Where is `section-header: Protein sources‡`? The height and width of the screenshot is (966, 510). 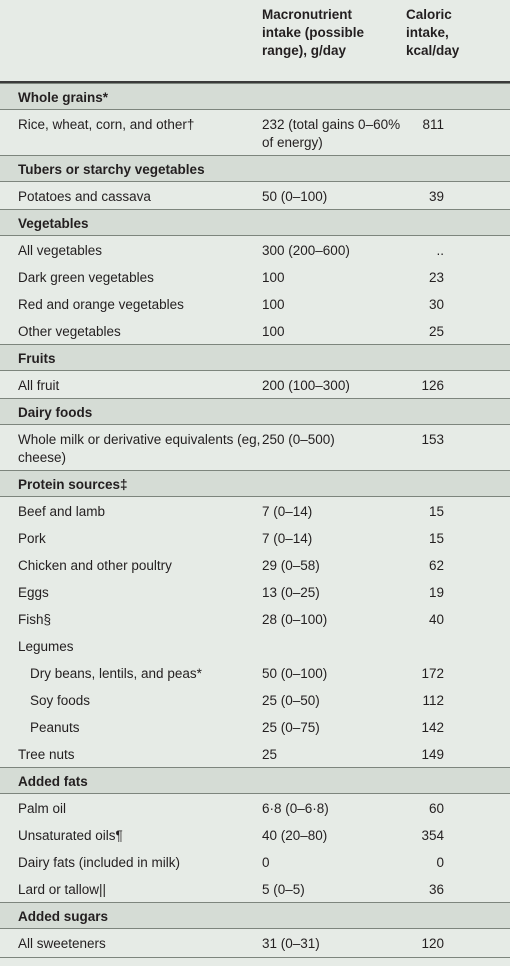 section-header: Protein sources‡ is located at coordinates (255, 483).